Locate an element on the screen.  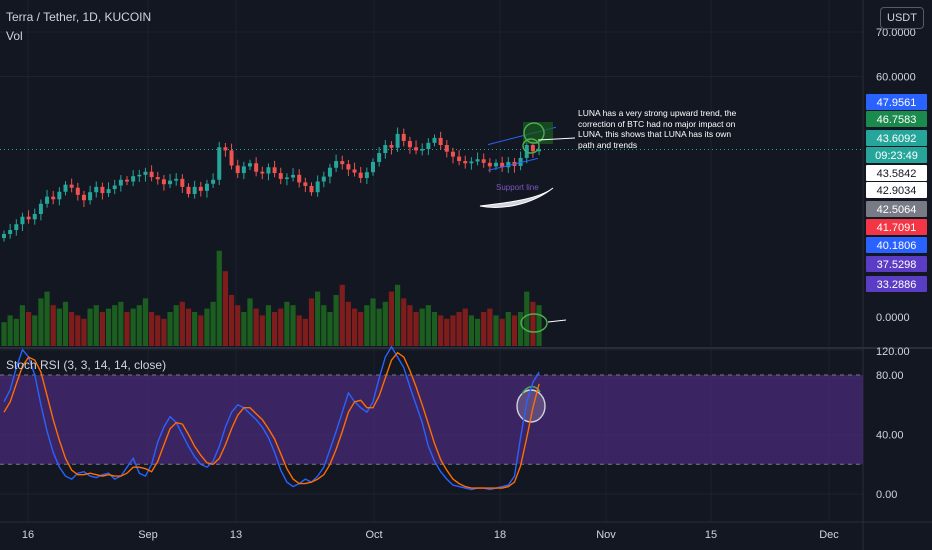
time-axis-label: Sep is located at coordinates (148, 535).